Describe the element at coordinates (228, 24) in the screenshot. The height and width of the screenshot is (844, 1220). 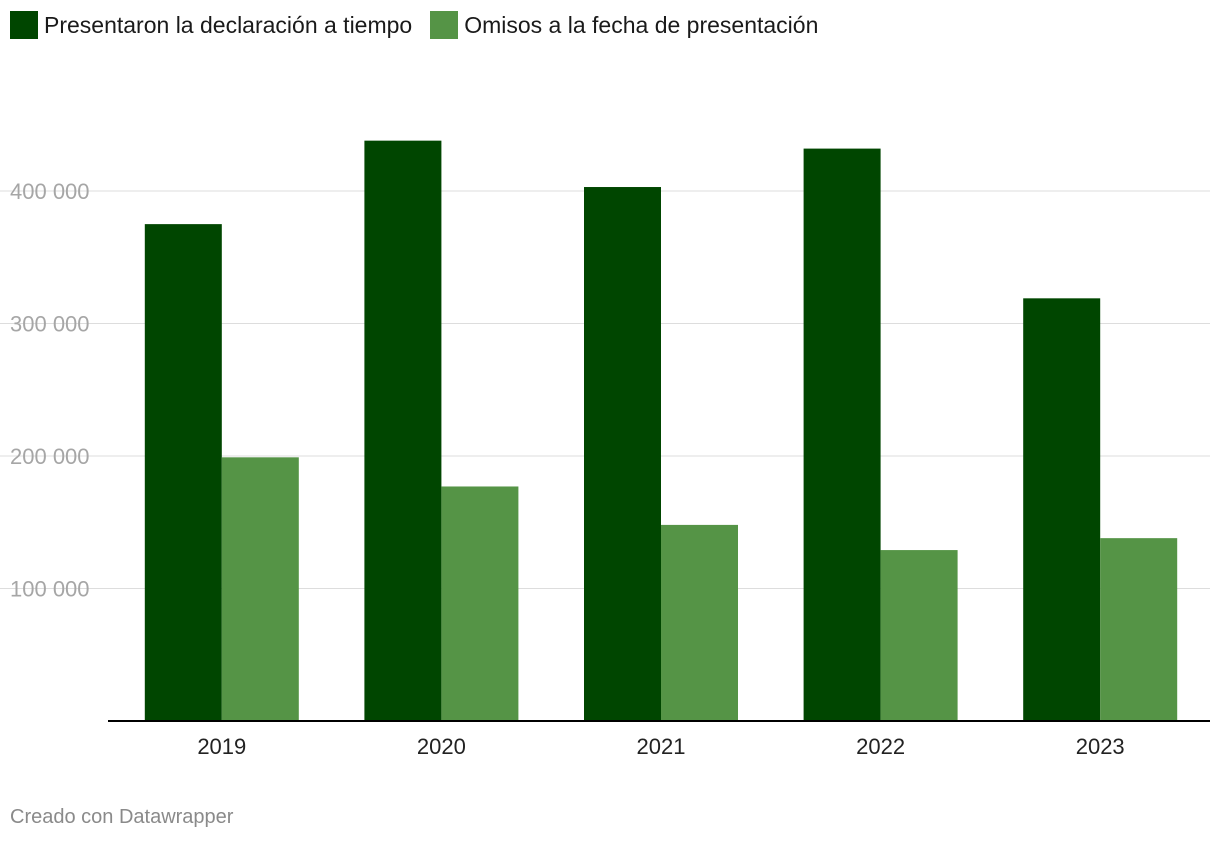
I see `legend-label-series-1: Presentaron la declaración a tiempo` at that location.